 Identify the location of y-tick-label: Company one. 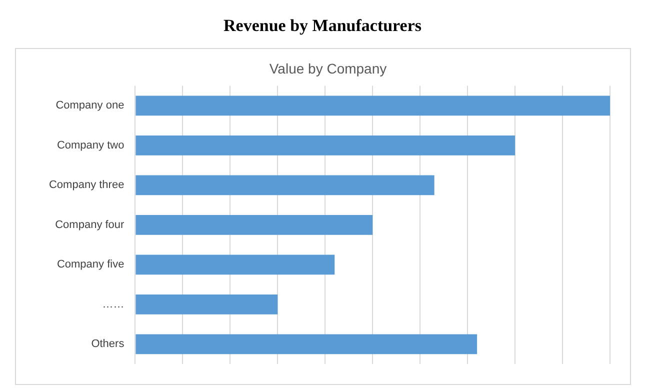
(90, 106).